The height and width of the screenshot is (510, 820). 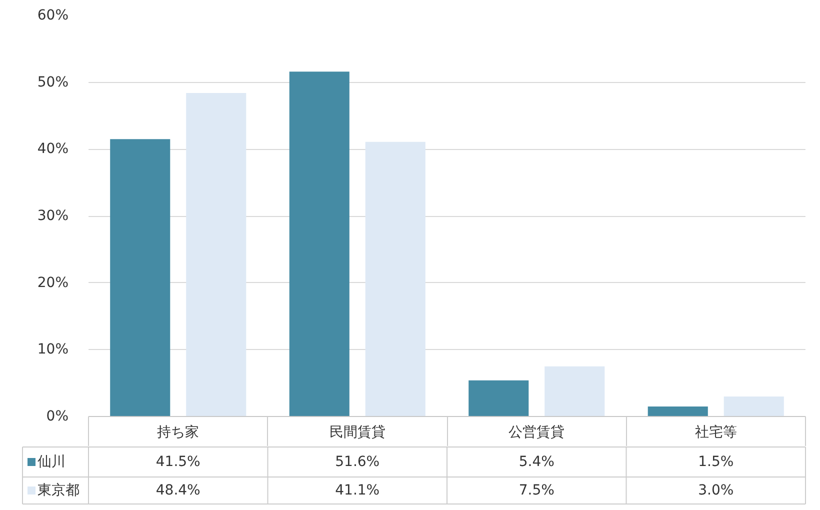 I want to click on data-label: 5.4%, so click(x=536, y=462).